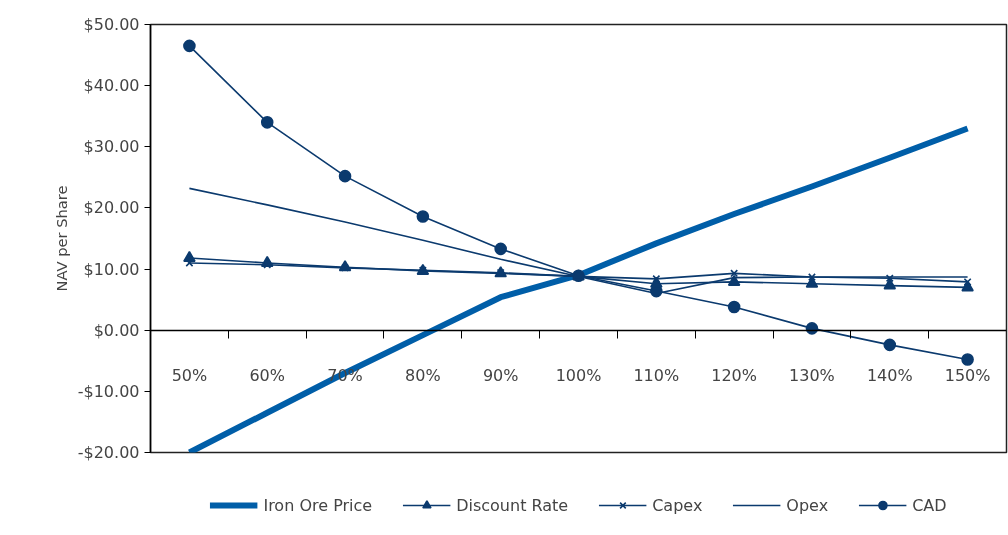 The height and width of the screenshot is (535, 1008). I want to click on x-tick-label: 130%, so click(812, 376).